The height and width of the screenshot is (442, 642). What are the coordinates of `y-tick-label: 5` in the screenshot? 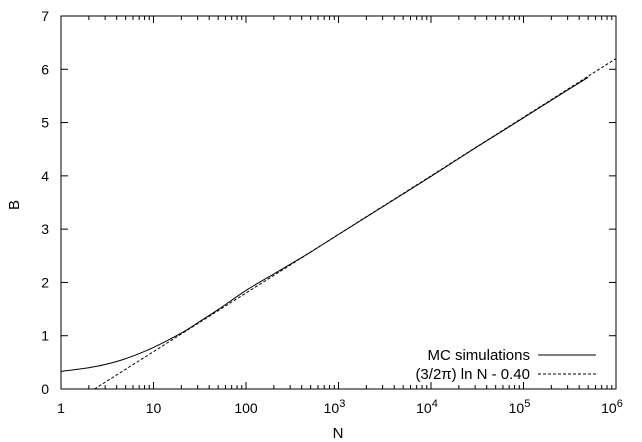 It's located at (45, 123).